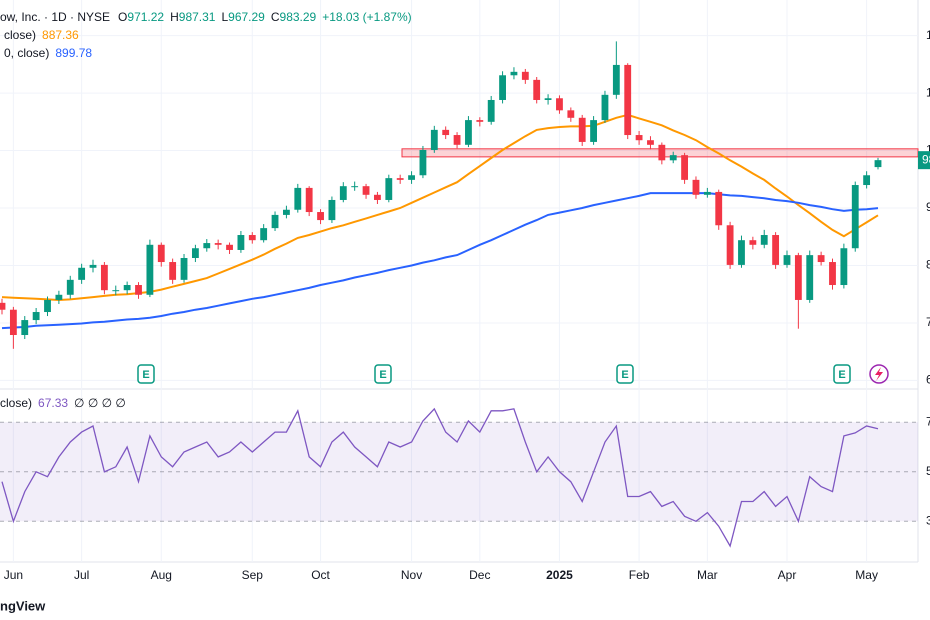 This screenshot has width=930, height=620. I want to click on x-tick-label: Sep, so click(253, 575).